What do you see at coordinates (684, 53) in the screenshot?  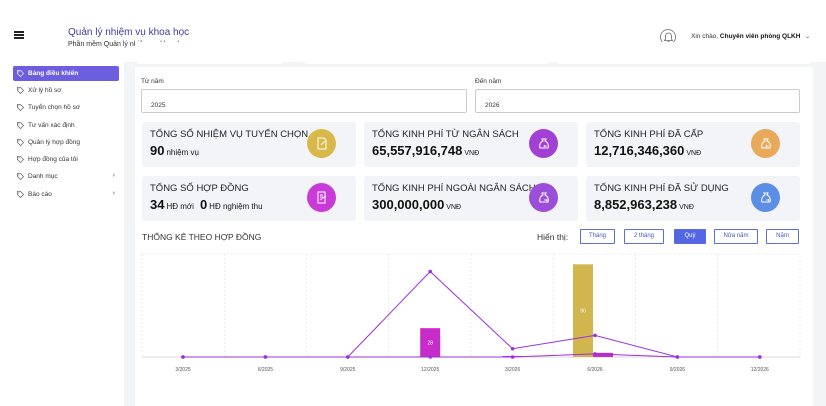 I see `top-card-right` at bounding box center [684, 53].